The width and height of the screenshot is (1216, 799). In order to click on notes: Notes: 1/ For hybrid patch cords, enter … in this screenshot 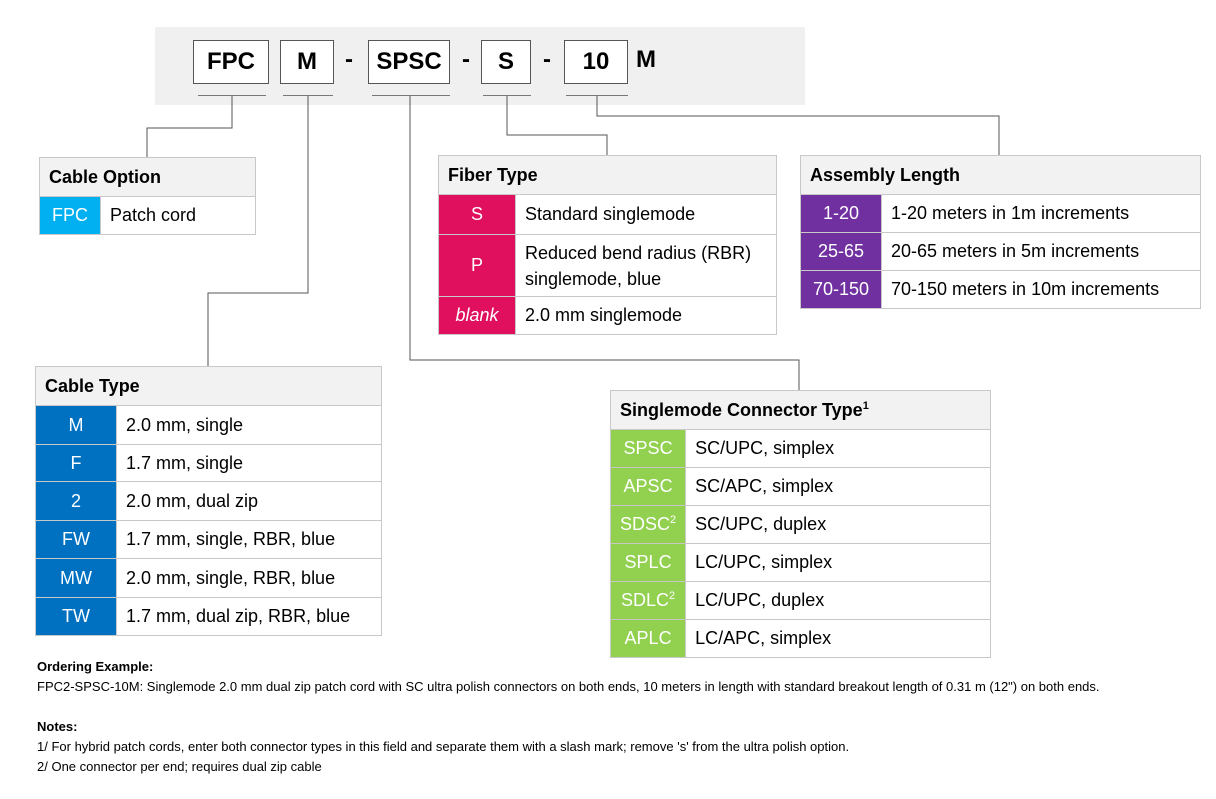, I will do `click(622, 747)`.